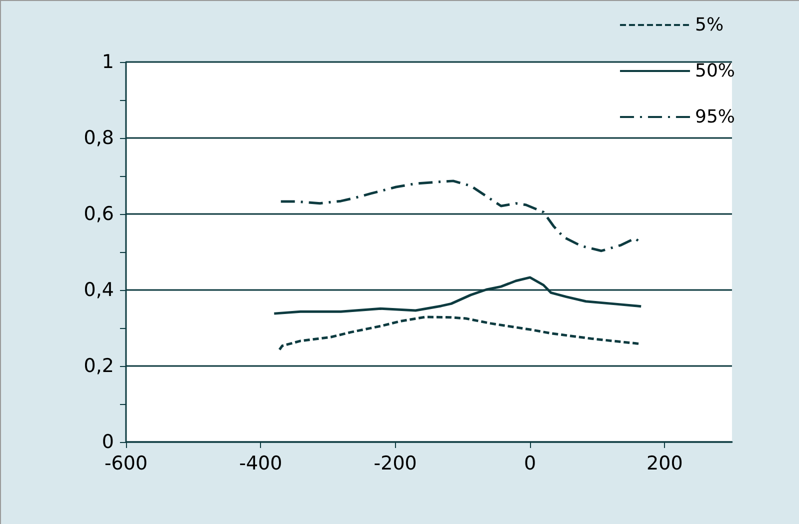  Describe the element at coordinates (99, 138) in the screenshot. I see `y-tick-label: 0,8` at that location.